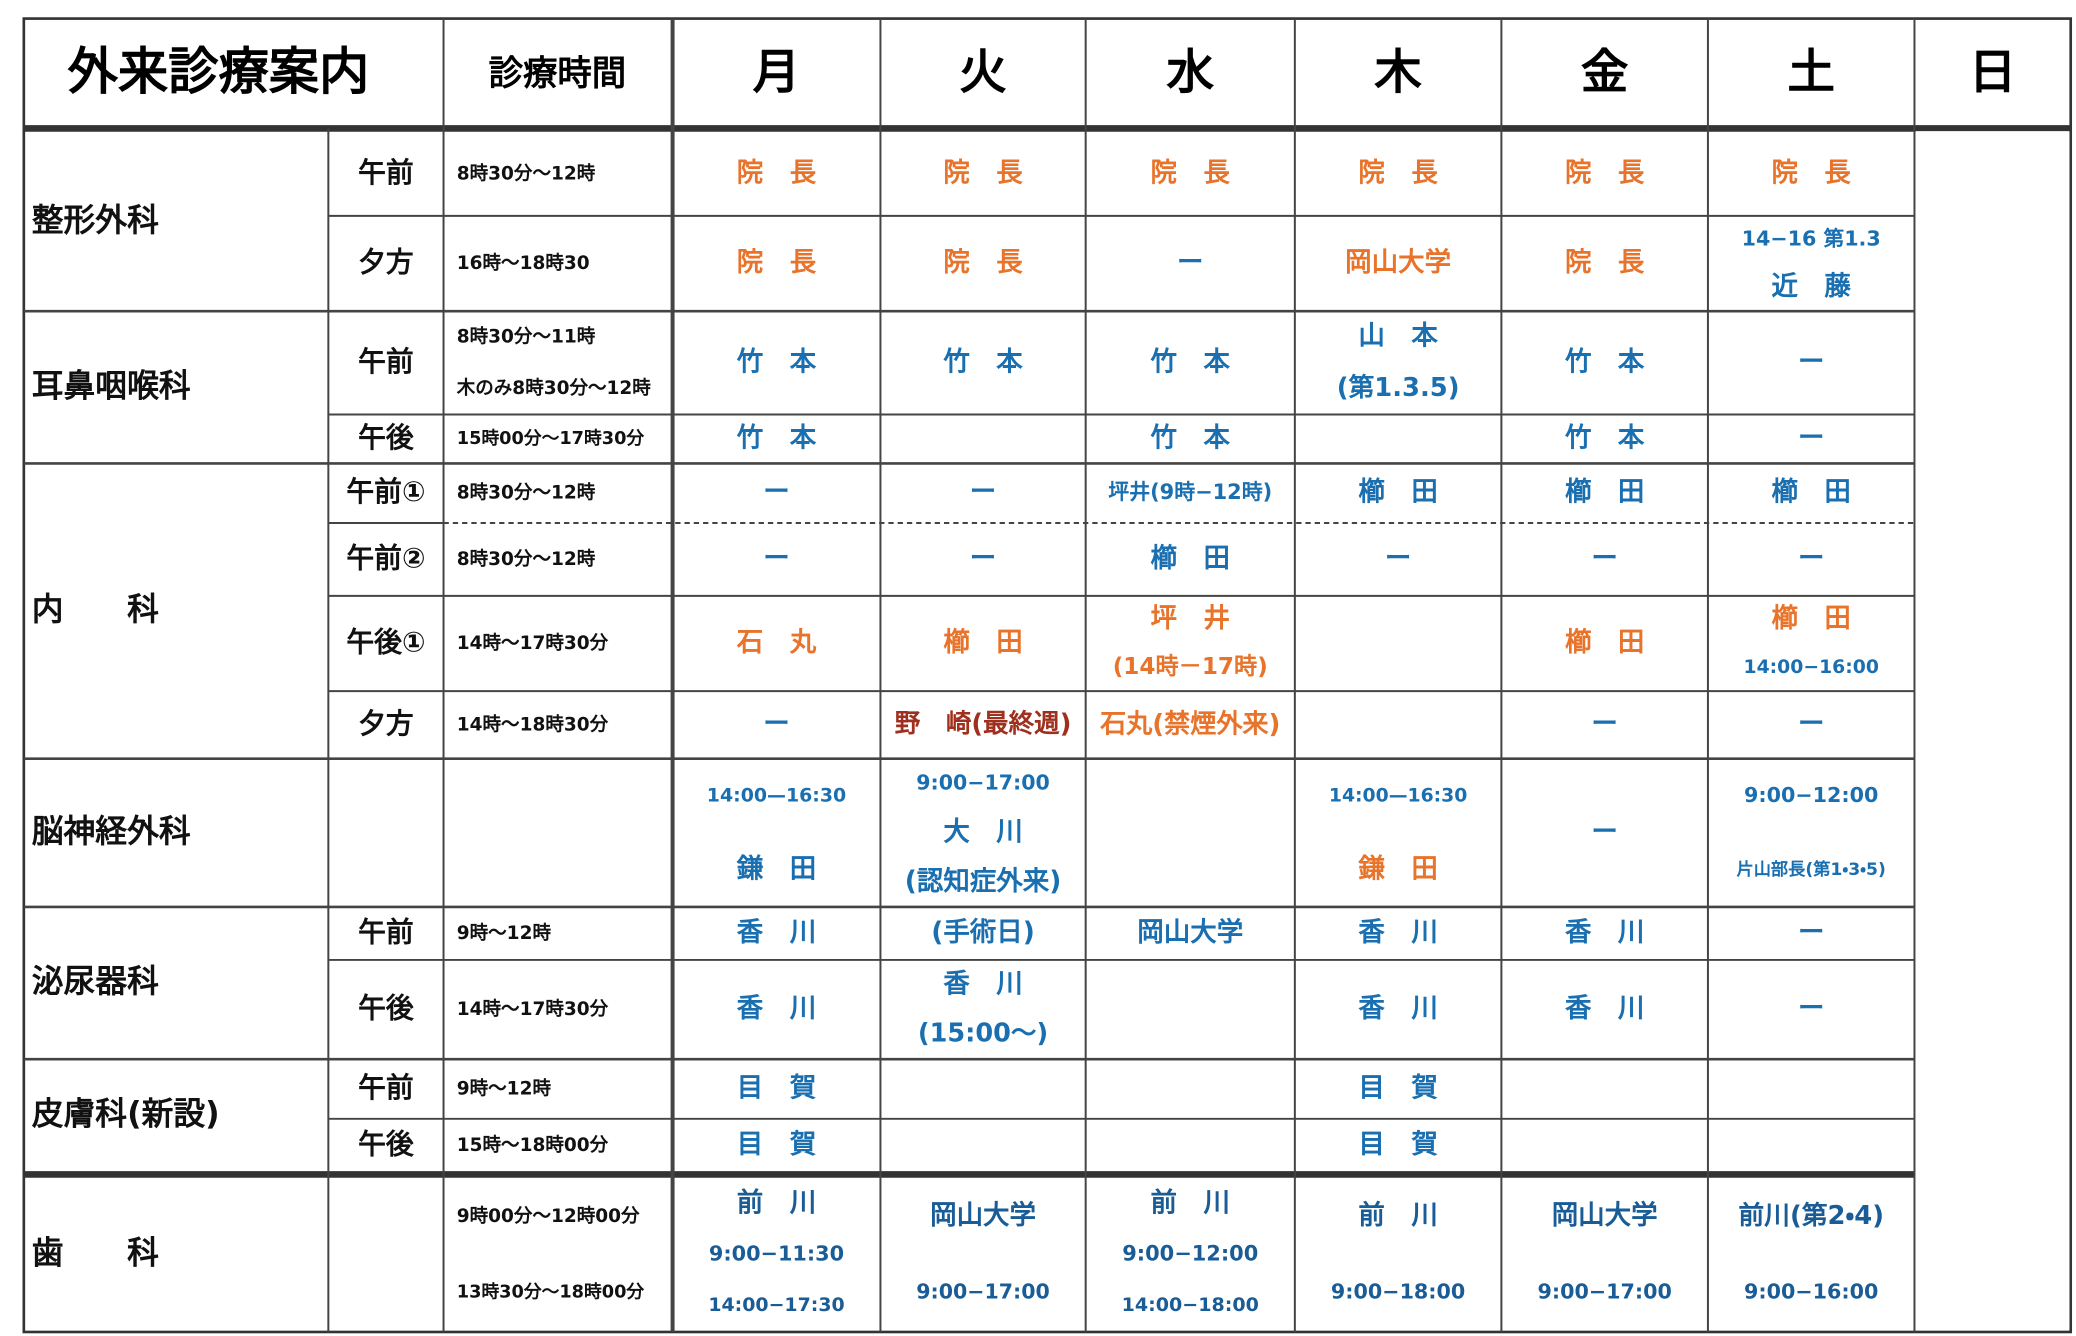 This screenshot has width=2076, height=1336. I want to click on cell-text: 石 丸, so click(776, 642).